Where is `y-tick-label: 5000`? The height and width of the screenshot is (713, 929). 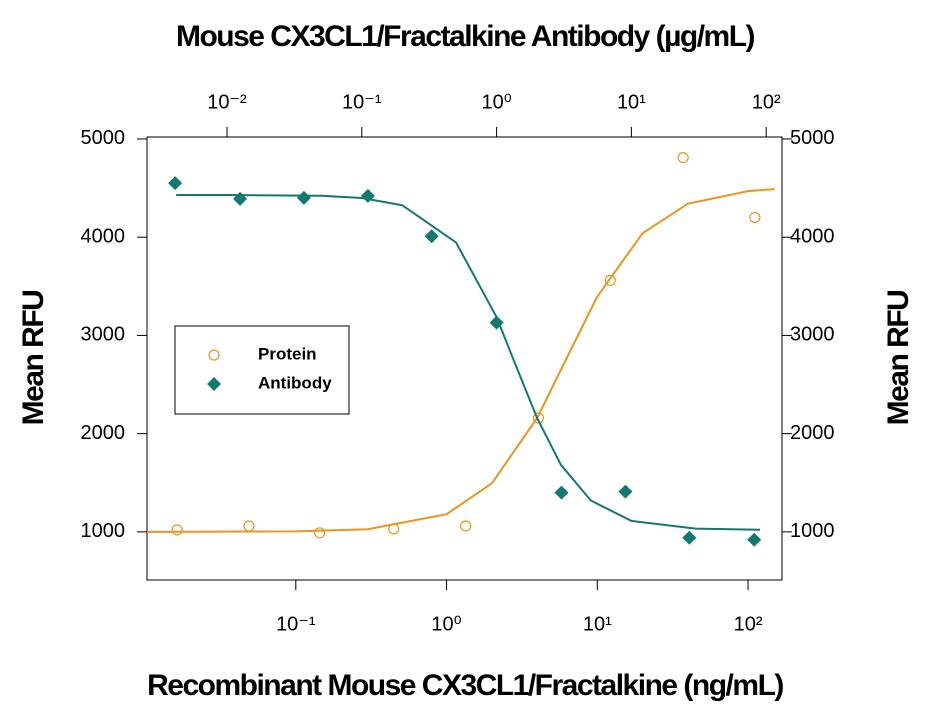
y-tick-label: 5000 is located at coordinates (103, 138).